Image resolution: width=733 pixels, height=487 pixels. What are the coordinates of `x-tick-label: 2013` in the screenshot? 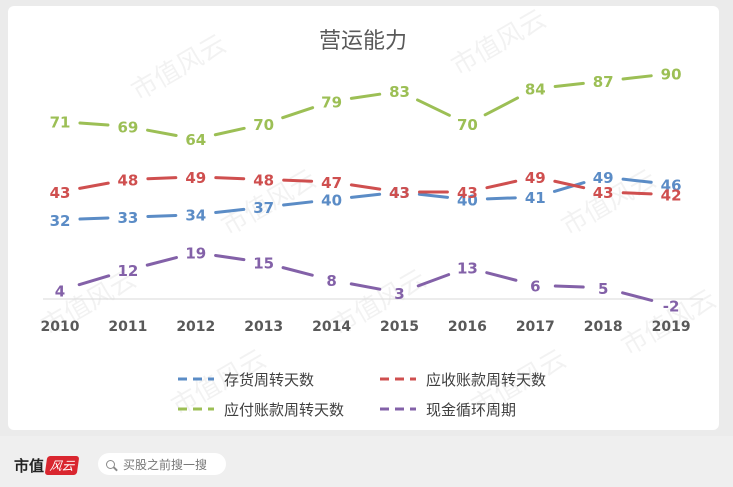 It's located at (263, 327).